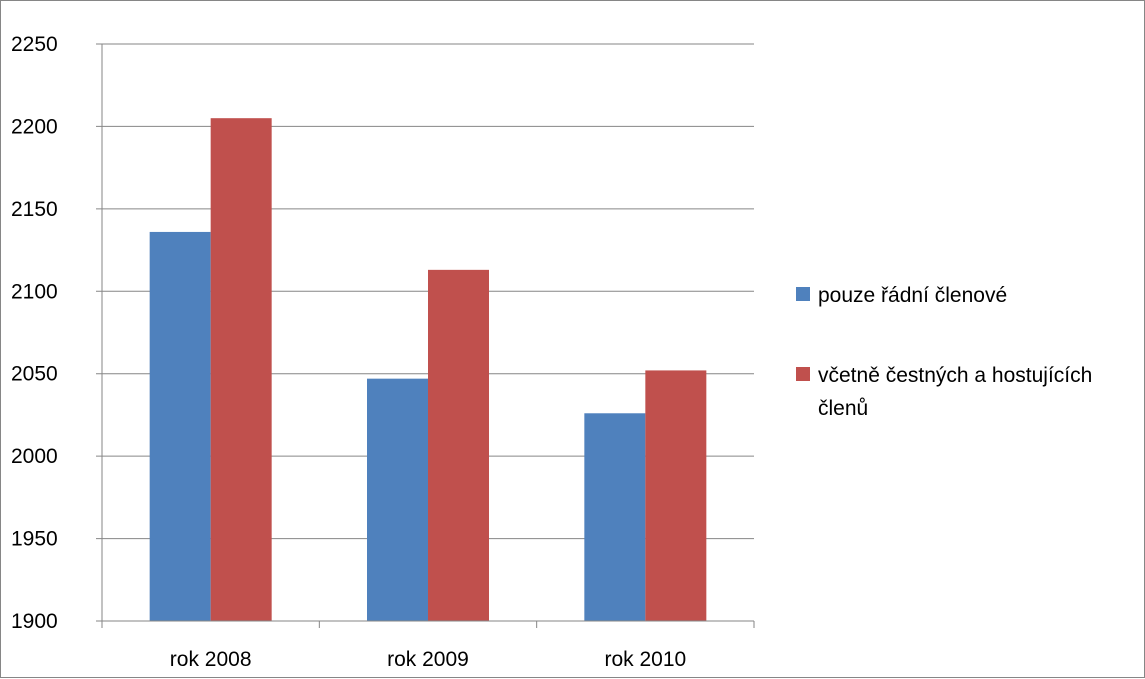 The width and height of the screenshot is (1145, 679). I want to click on legend-label: včetně čestných a hostujících, so click(955, 375).